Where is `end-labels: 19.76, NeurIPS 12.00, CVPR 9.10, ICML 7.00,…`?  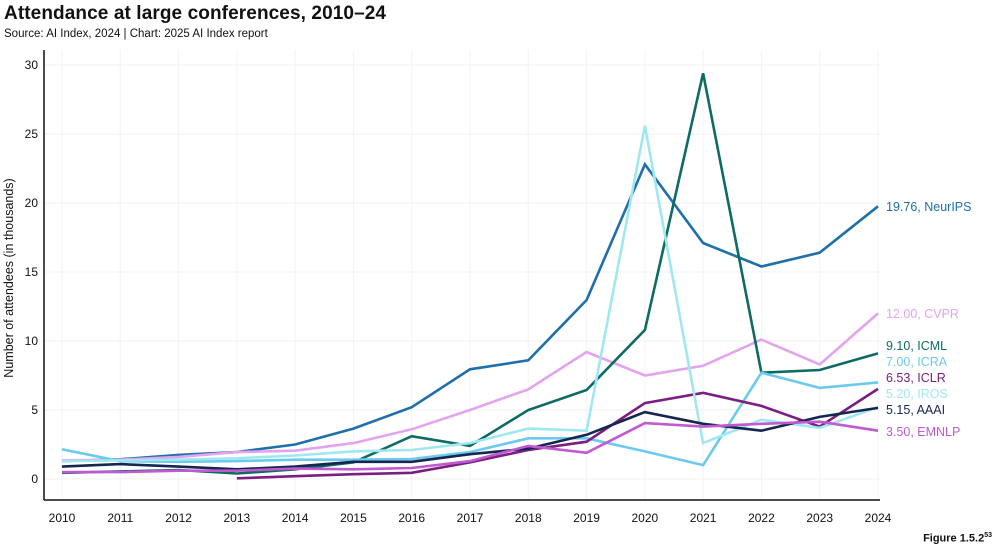
end-labels: 19.76, NeurIPS 12.00, CVPR 9.10, ICML 7.00,… is located at coordinates (928, 319).